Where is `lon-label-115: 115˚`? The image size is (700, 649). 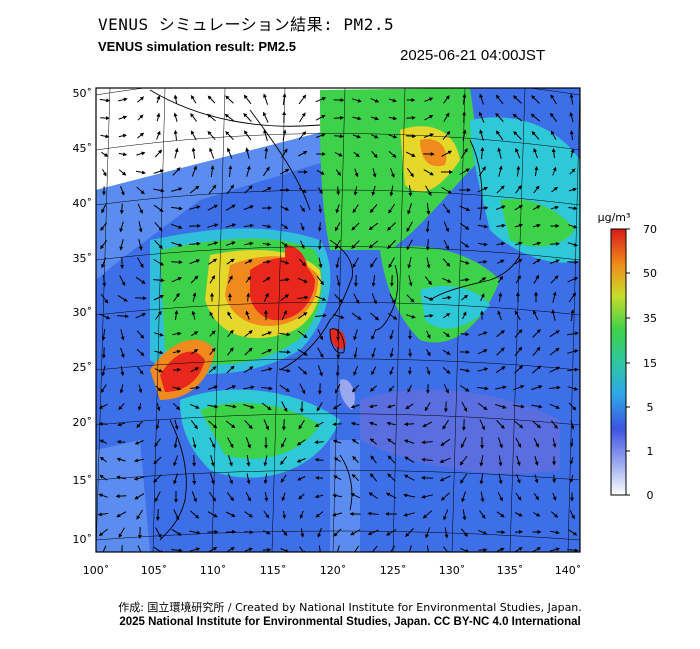
lon-label-115: 115˚ is located at coordinates (273, 570).